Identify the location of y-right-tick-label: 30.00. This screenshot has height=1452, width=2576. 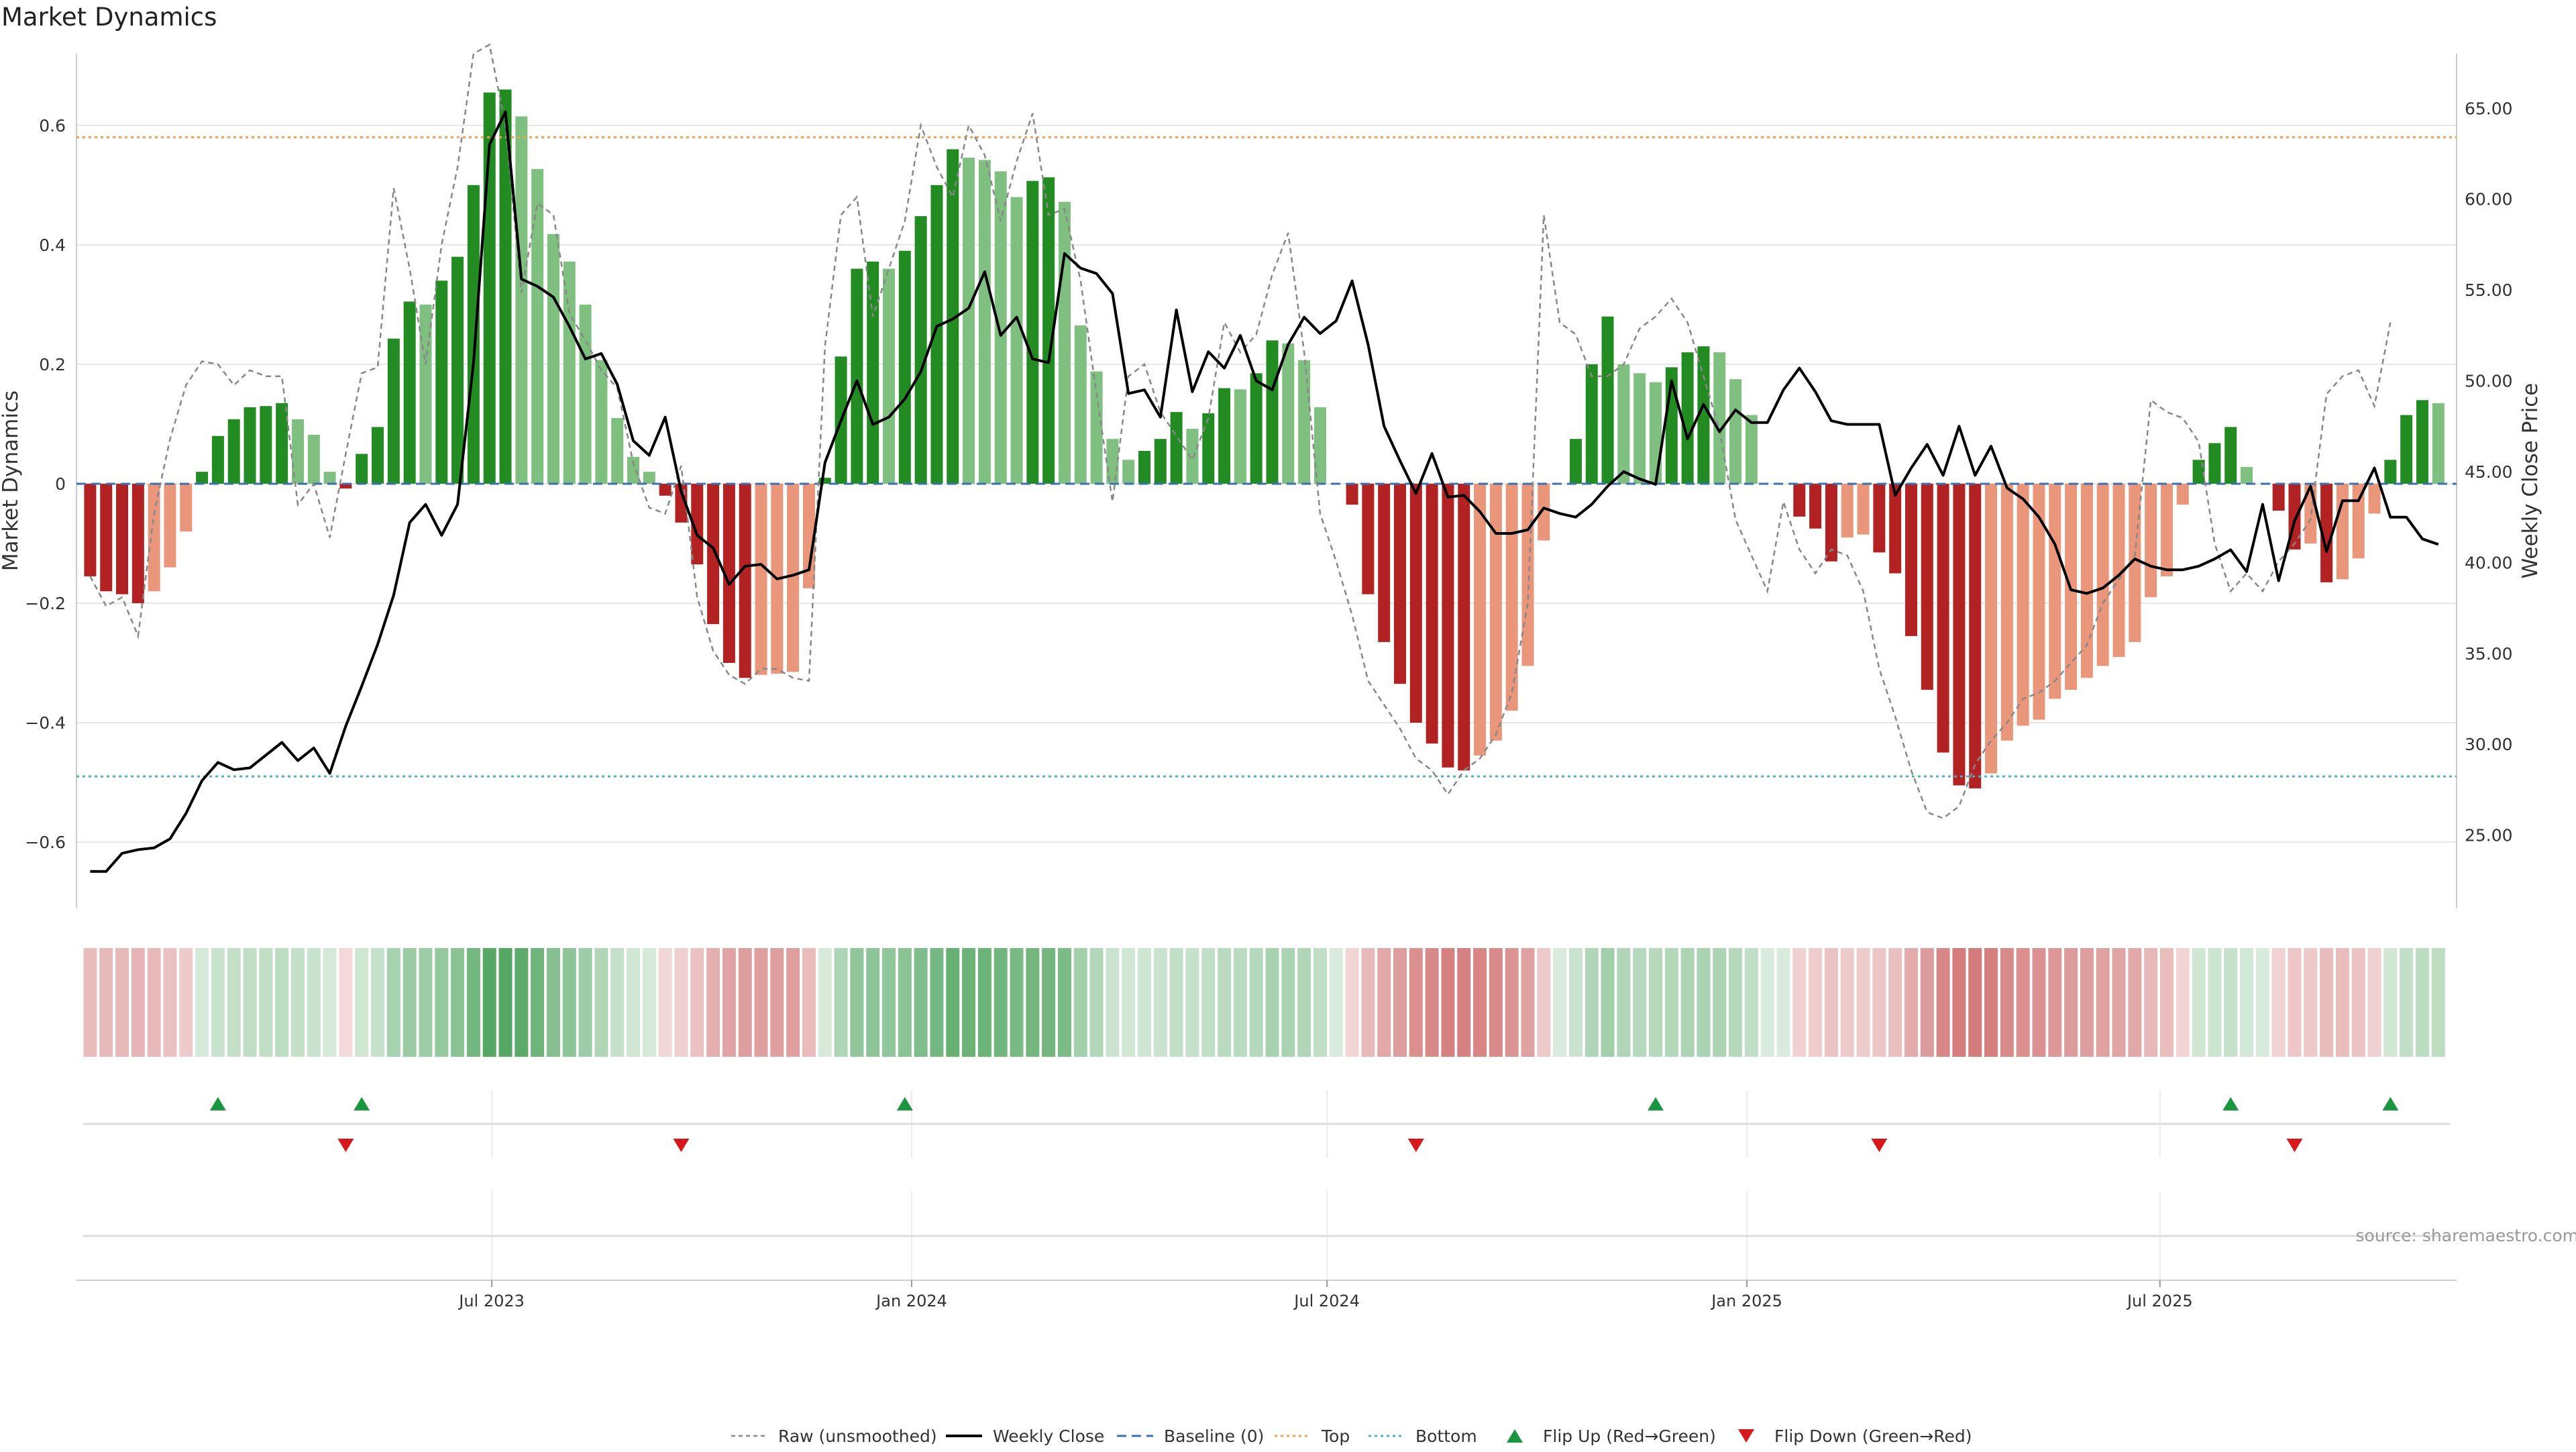
(2489, 745).